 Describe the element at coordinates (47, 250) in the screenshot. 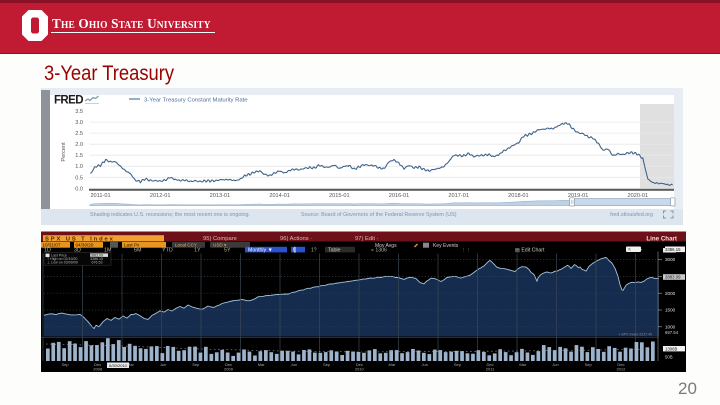

I see `svg-text: 1D` at that location.